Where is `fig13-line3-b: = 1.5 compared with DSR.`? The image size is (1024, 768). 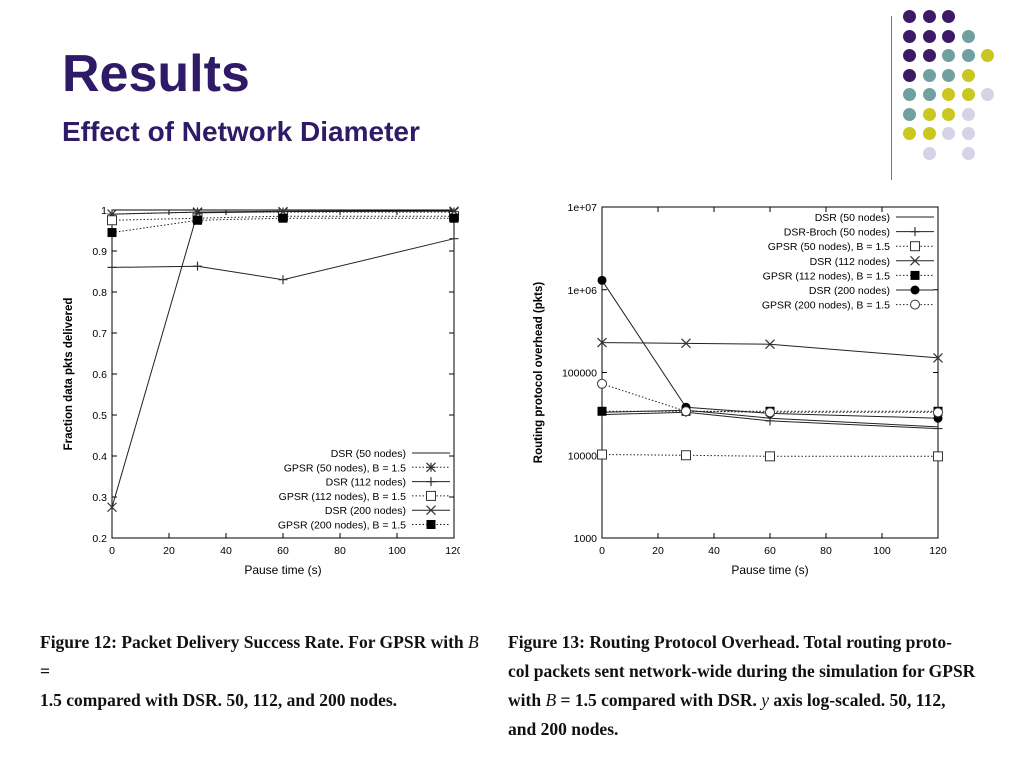 fig13-line3-b: = 1.5 compared with DSR. is located at coordinates (659, 700).